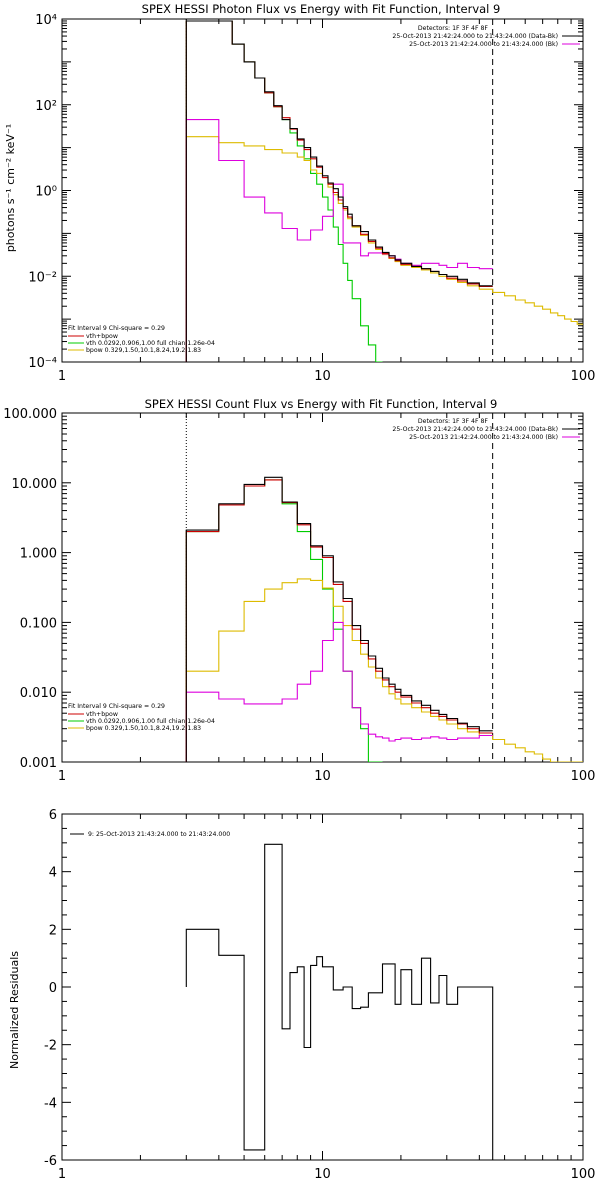 The width and height of the screenshot is (600, 1200). What do you see at coordinates (50, 1103) in the screenshot?
I see `y-tick-label: -4` at bounding box center [50, 1103].